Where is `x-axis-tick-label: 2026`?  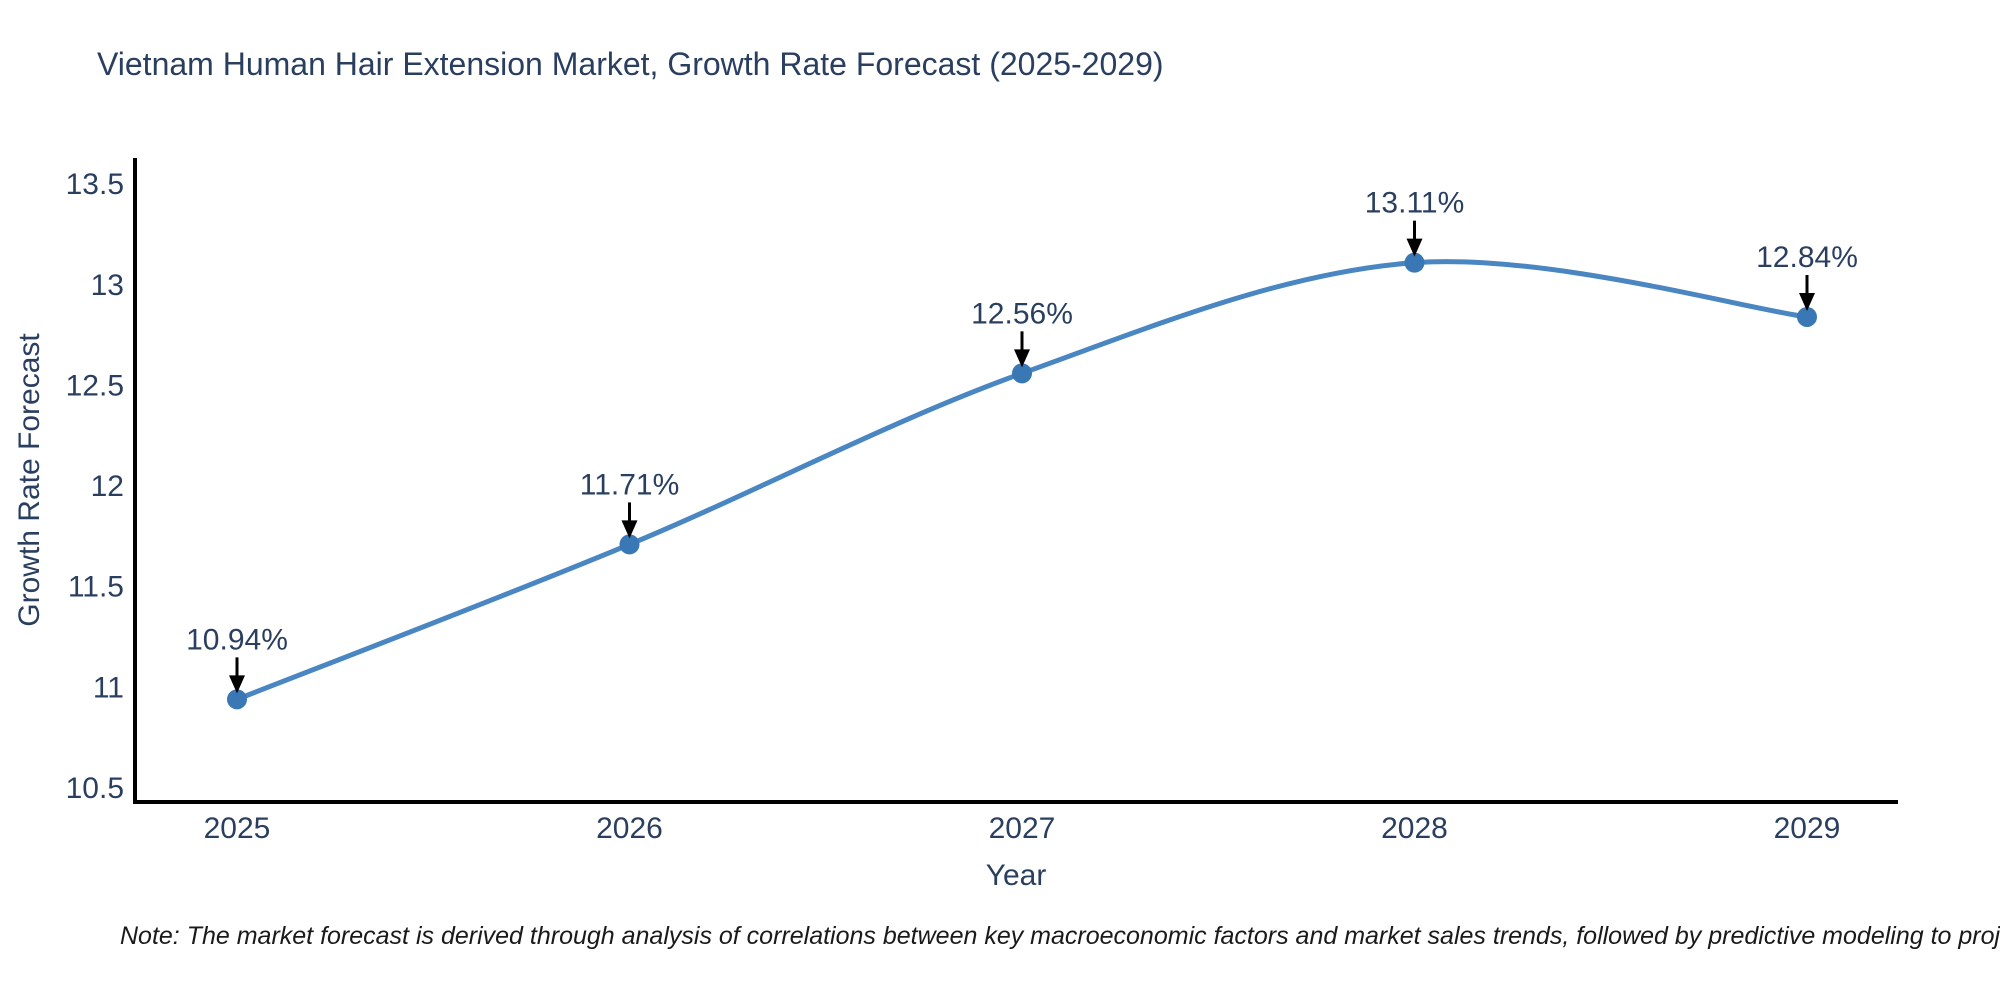
x-axis-tick-label: 2026 is located at coordinates (629, 828).